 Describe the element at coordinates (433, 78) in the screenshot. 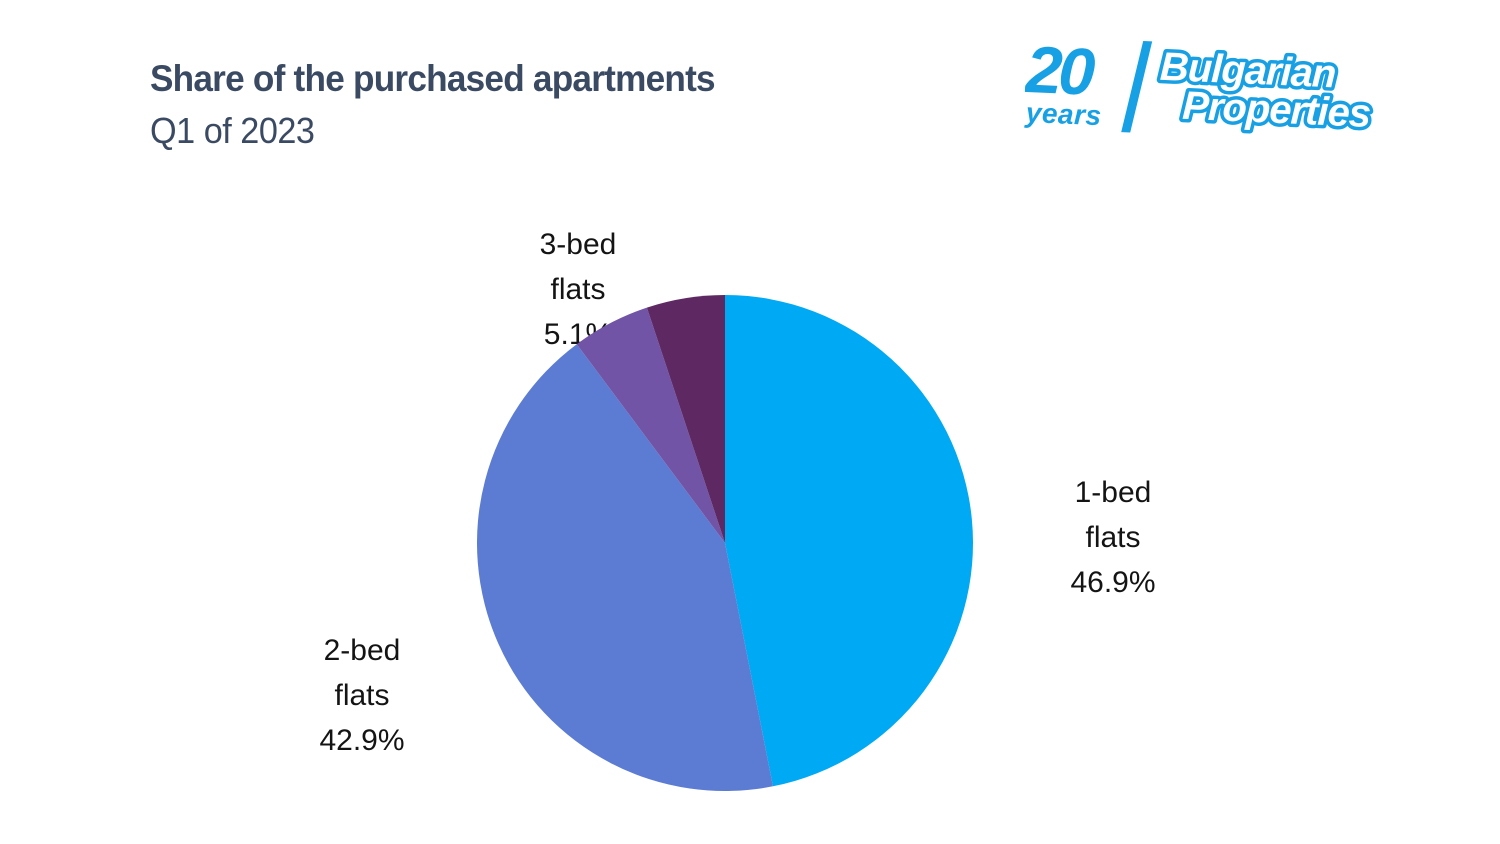

I see `page-title: Share of the purchased apartments` at that location.